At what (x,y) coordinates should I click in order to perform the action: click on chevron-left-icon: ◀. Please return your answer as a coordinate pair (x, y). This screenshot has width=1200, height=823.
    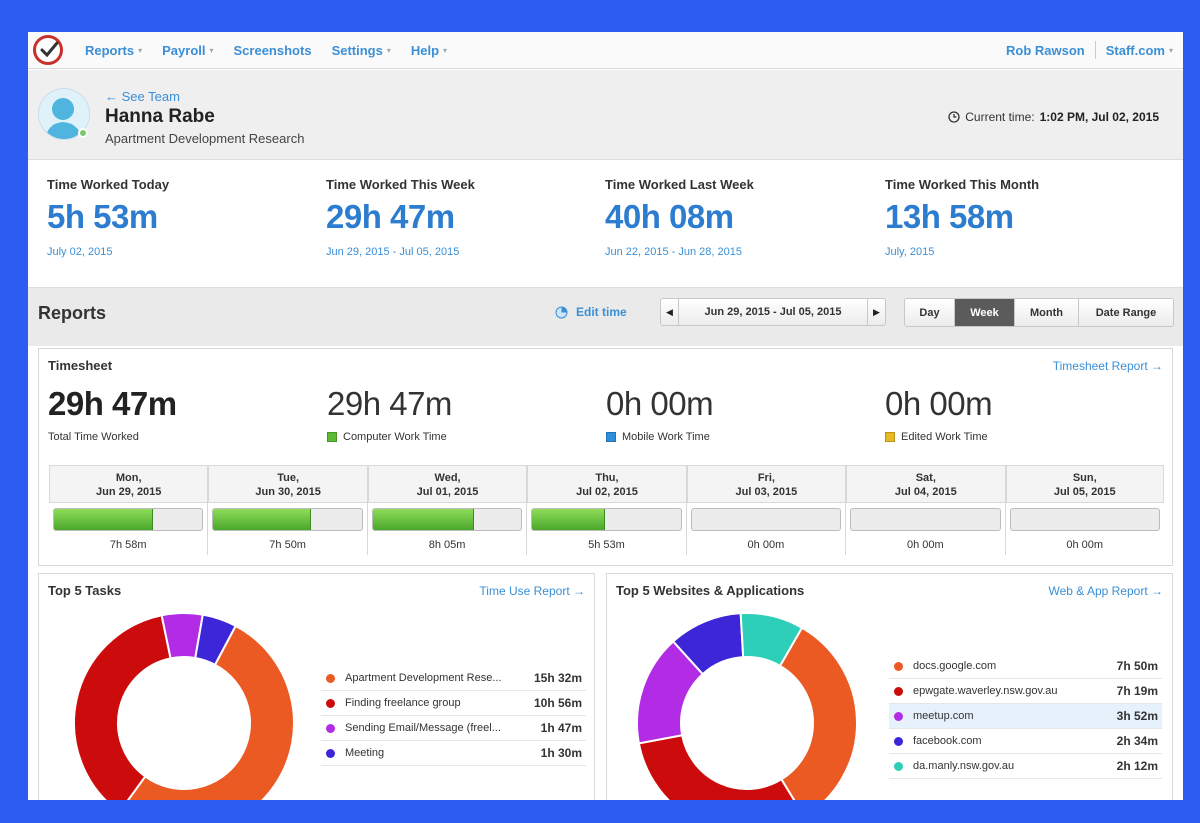
    Looking at the image, I should click on (669, 311).